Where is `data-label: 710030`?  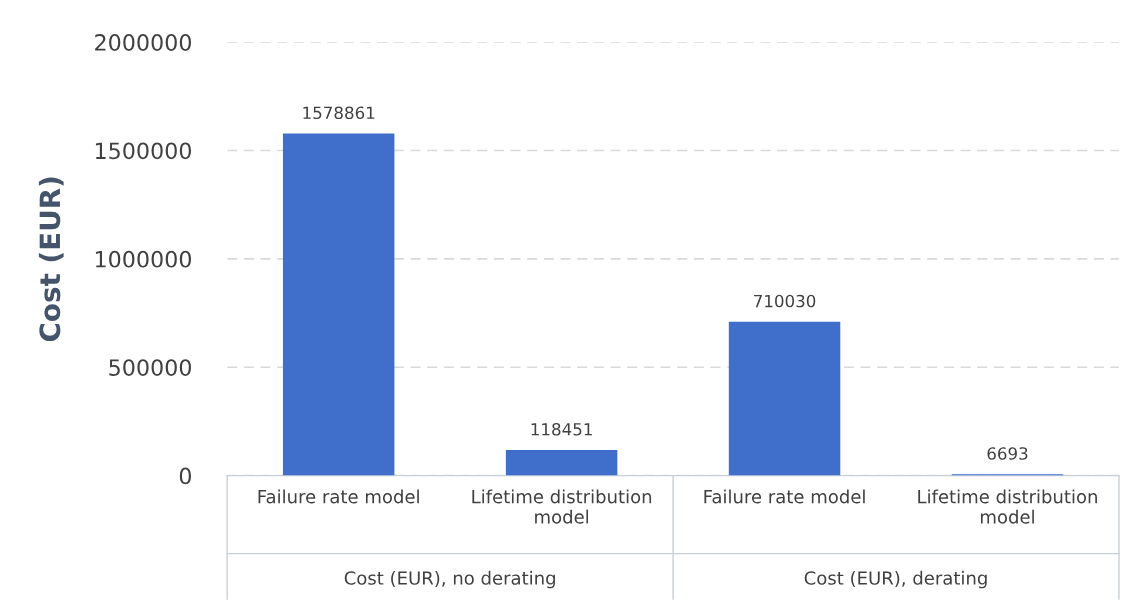
data-label: 710030 is located at coordinates (785, 301).